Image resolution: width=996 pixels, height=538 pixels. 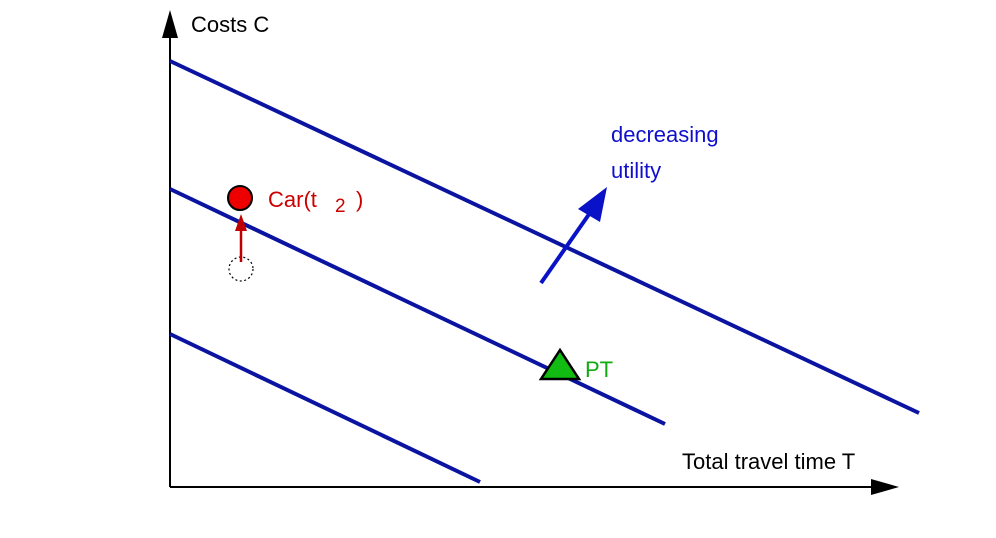 I want to click on y-axis-arrowhead, so click(x=170, y=24).